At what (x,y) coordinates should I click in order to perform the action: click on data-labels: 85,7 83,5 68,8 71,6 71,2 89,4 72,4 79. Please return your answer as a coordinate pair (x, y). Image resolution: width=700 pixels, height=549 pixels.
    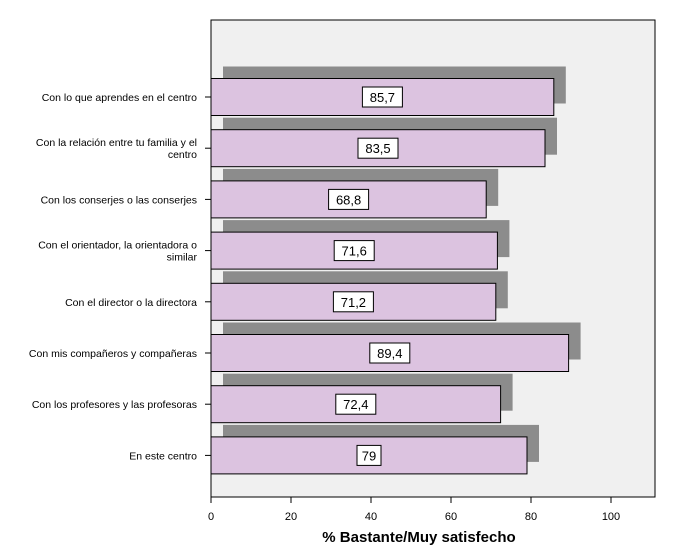
    Looking at the image, I should click on (369, 276).